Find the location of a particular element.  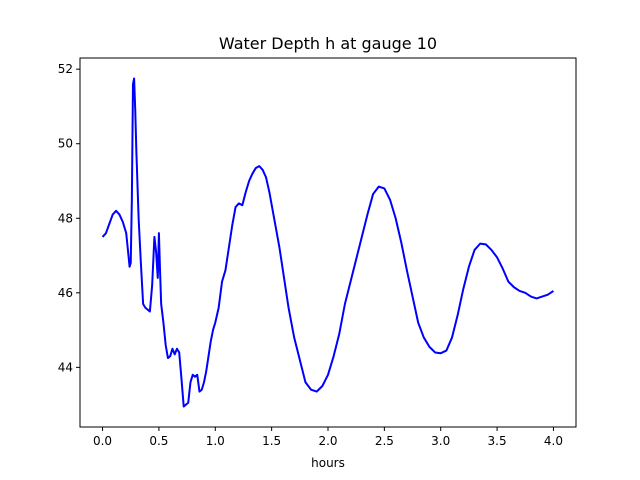

x-tick-label: 1.5 is located at coordinates (271, 441).